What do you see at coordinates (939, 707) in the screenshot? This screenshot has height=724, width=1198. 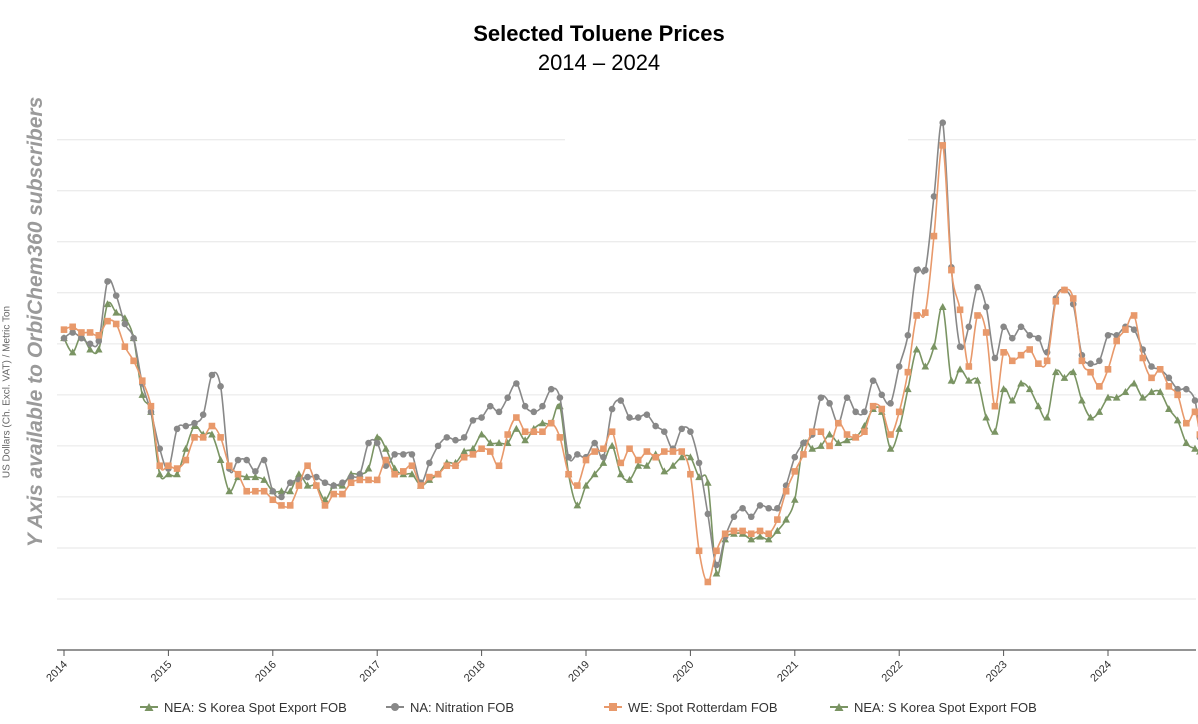 I see `legend-item-nea-2: NEA: S Korea Spot Export FOB` at bounding box center [939, 707].